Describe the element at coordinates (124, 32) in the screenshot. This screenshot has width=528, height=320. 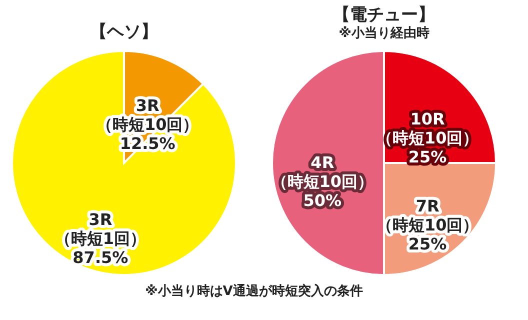
I see `chart-title: 【ヘソ】` at that location.